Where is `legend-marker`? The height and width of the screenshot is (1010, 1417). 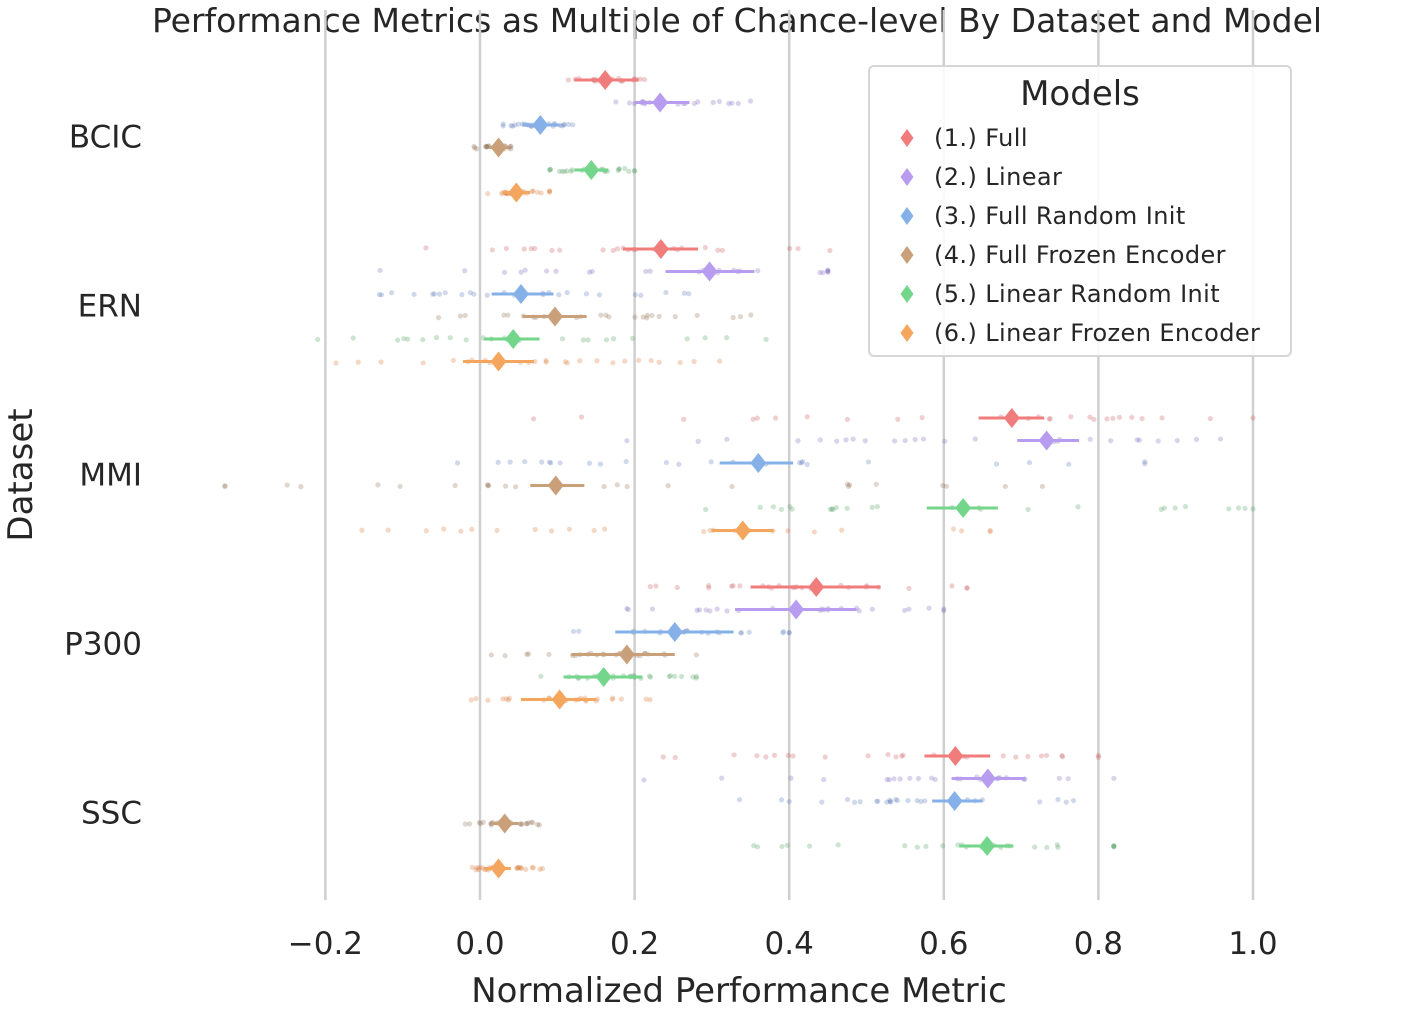 legend-marker is located at coordinates (907, 333).